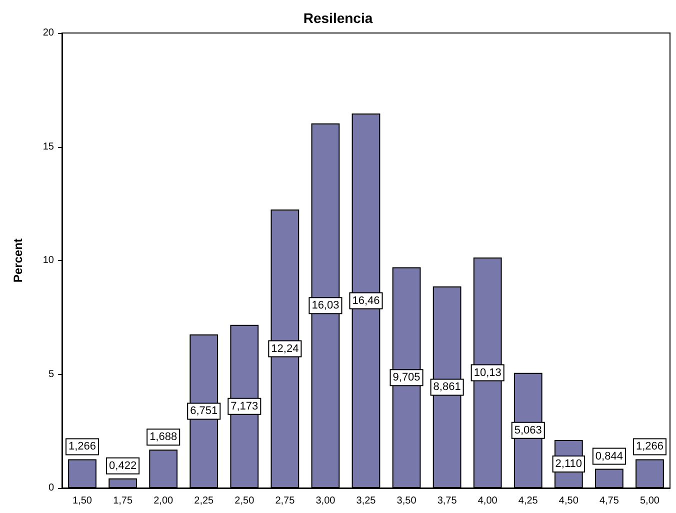 The height and width of the screenshot is (513, 676). What do you see at coordinates (244, 406) in the screenshot?
I see `data-label: 7,173` at bounding box center [244, 406].